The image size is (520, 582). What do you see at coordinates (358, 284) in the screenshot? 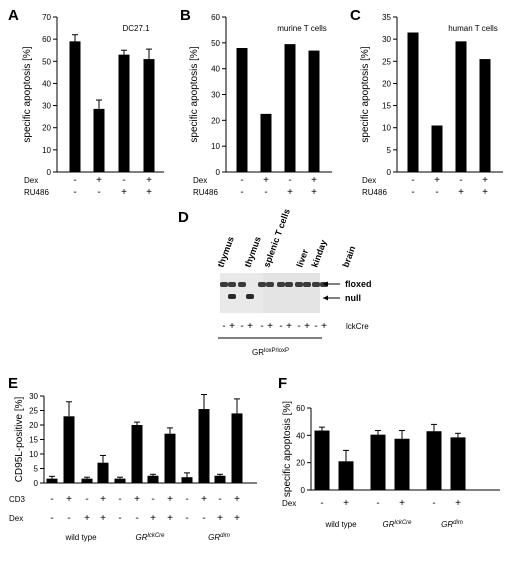
I see `band-floxed-label: floxed` at bounding box center [358, 284].